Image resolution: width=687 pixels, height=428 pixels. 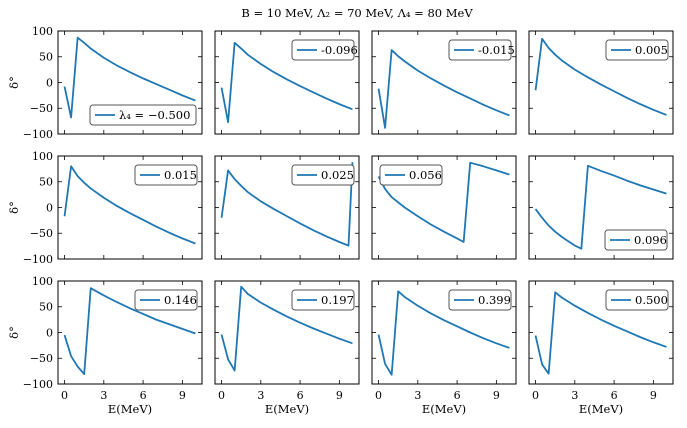 I want to click on subplot-8: 0.096, so click(x=601, y=207).